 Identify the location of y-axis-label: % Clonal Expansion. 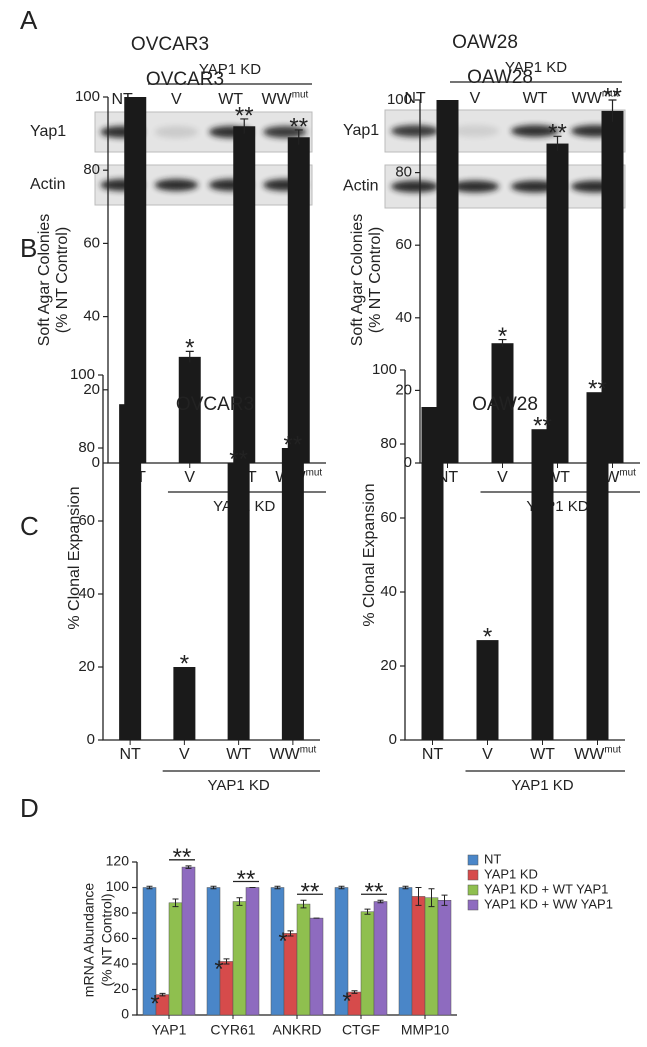
(74, 557).